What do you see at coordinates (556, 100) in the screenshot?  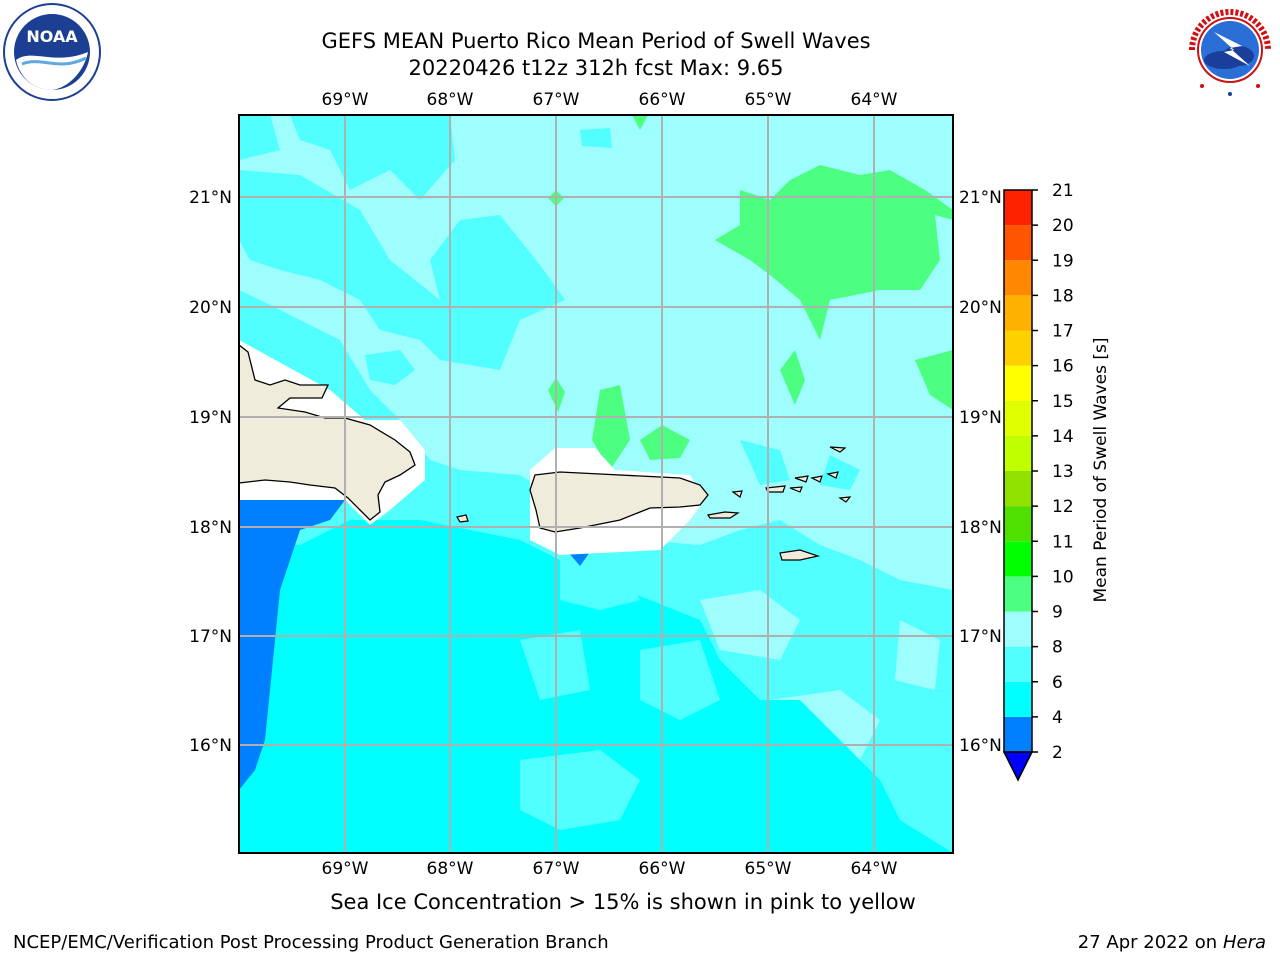 I see `lon-label-top: 67°W` at bounding box center [556, 100].